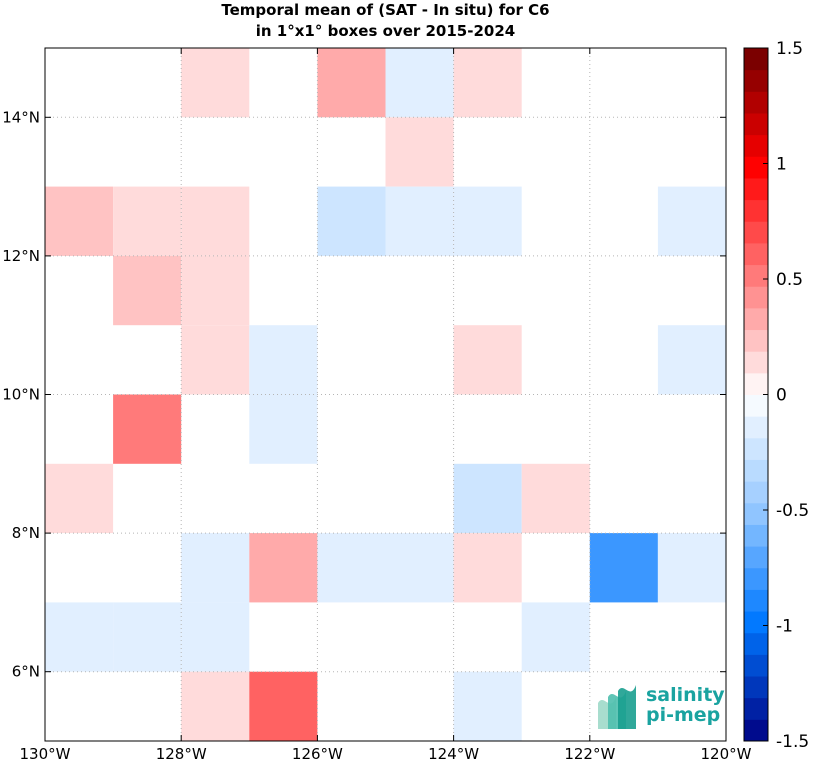  Describe the element at coordinates (789, 280) in the screenshot. I see `colorbar-tick-label: 0.5` at that location.